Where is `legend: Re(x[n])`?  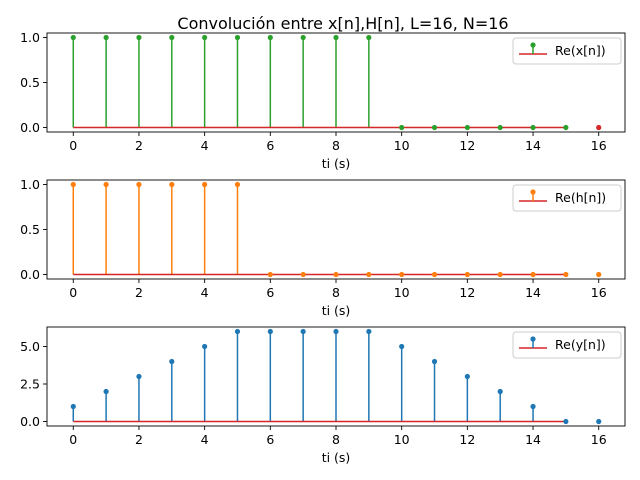
legend: Re(x[n]) is located at coordinates (567, 51).